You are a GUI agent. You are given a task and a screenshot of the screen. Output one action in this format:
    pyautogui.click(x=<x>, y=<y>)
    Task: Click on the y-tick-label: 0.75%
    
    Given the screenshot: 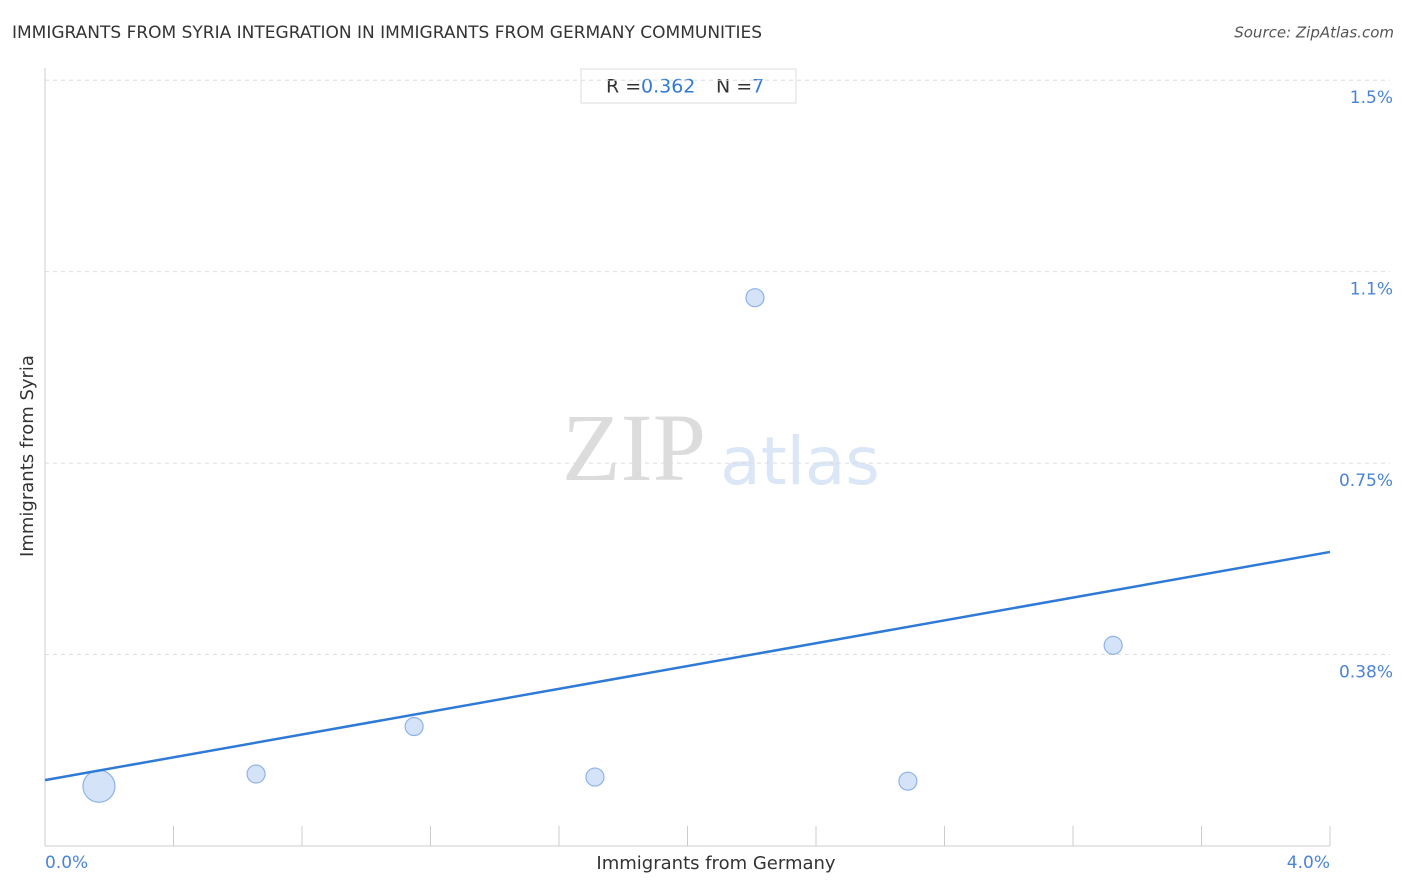 What is the action you would take?
    pyautogui.click(x=1366, y=481)
    